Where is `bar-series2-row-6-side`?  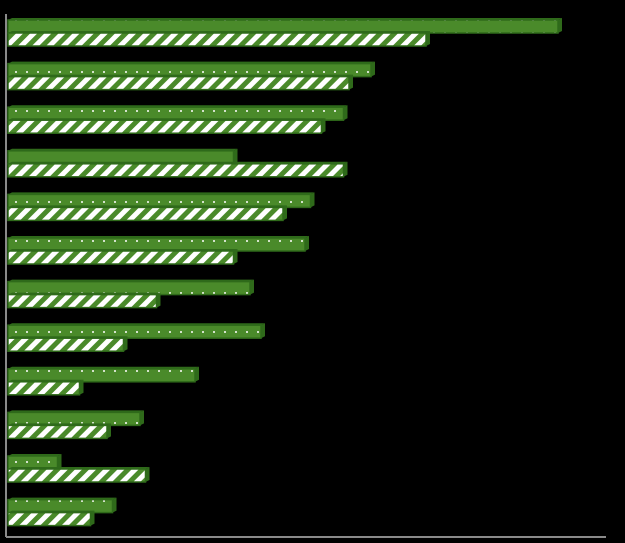
bar-series2-row-6-side is located at coordinates (235, 256).